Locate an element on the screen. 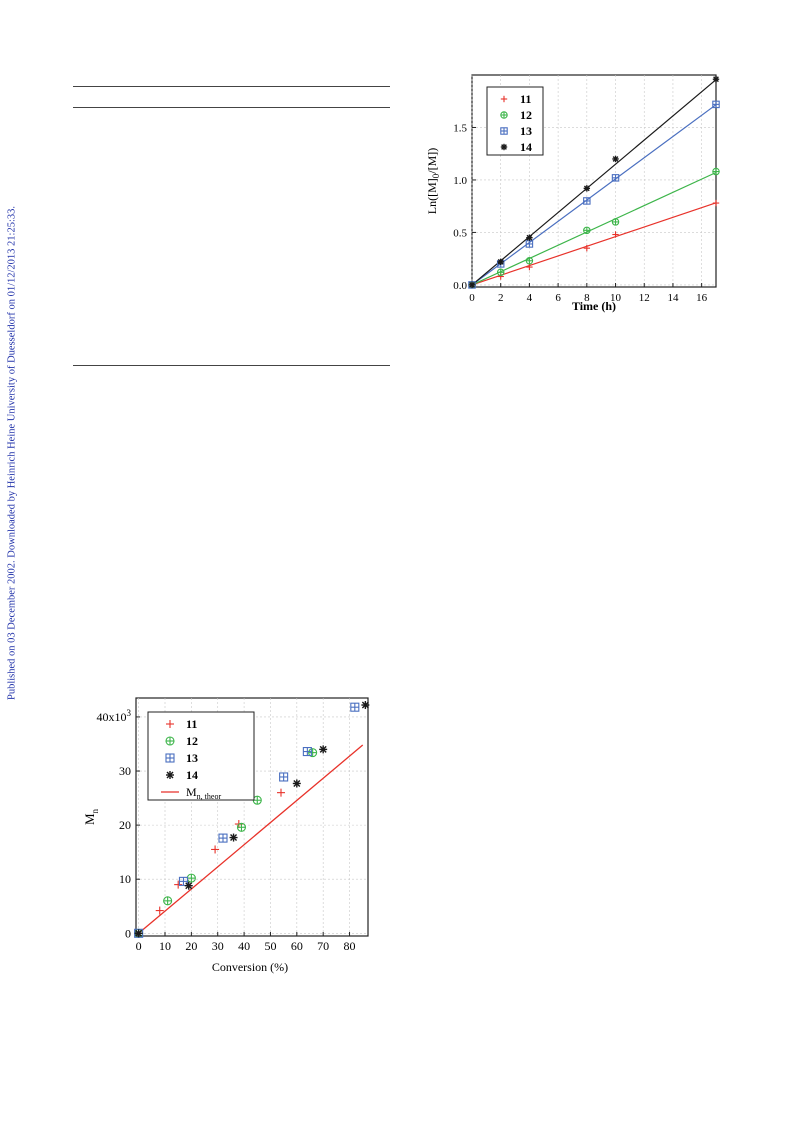 The height and width of the screenshot is (1145, 797). x-tick-label: 70 is located at coordinates (323, 946).